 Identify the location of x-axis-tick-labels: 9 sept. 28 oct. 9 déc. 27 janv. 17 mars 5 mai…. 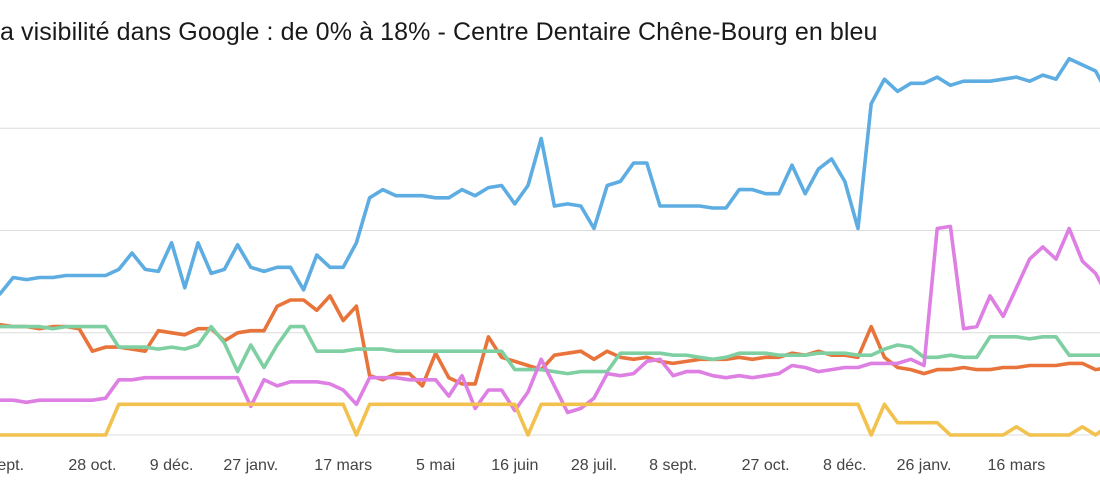
(522, 465).